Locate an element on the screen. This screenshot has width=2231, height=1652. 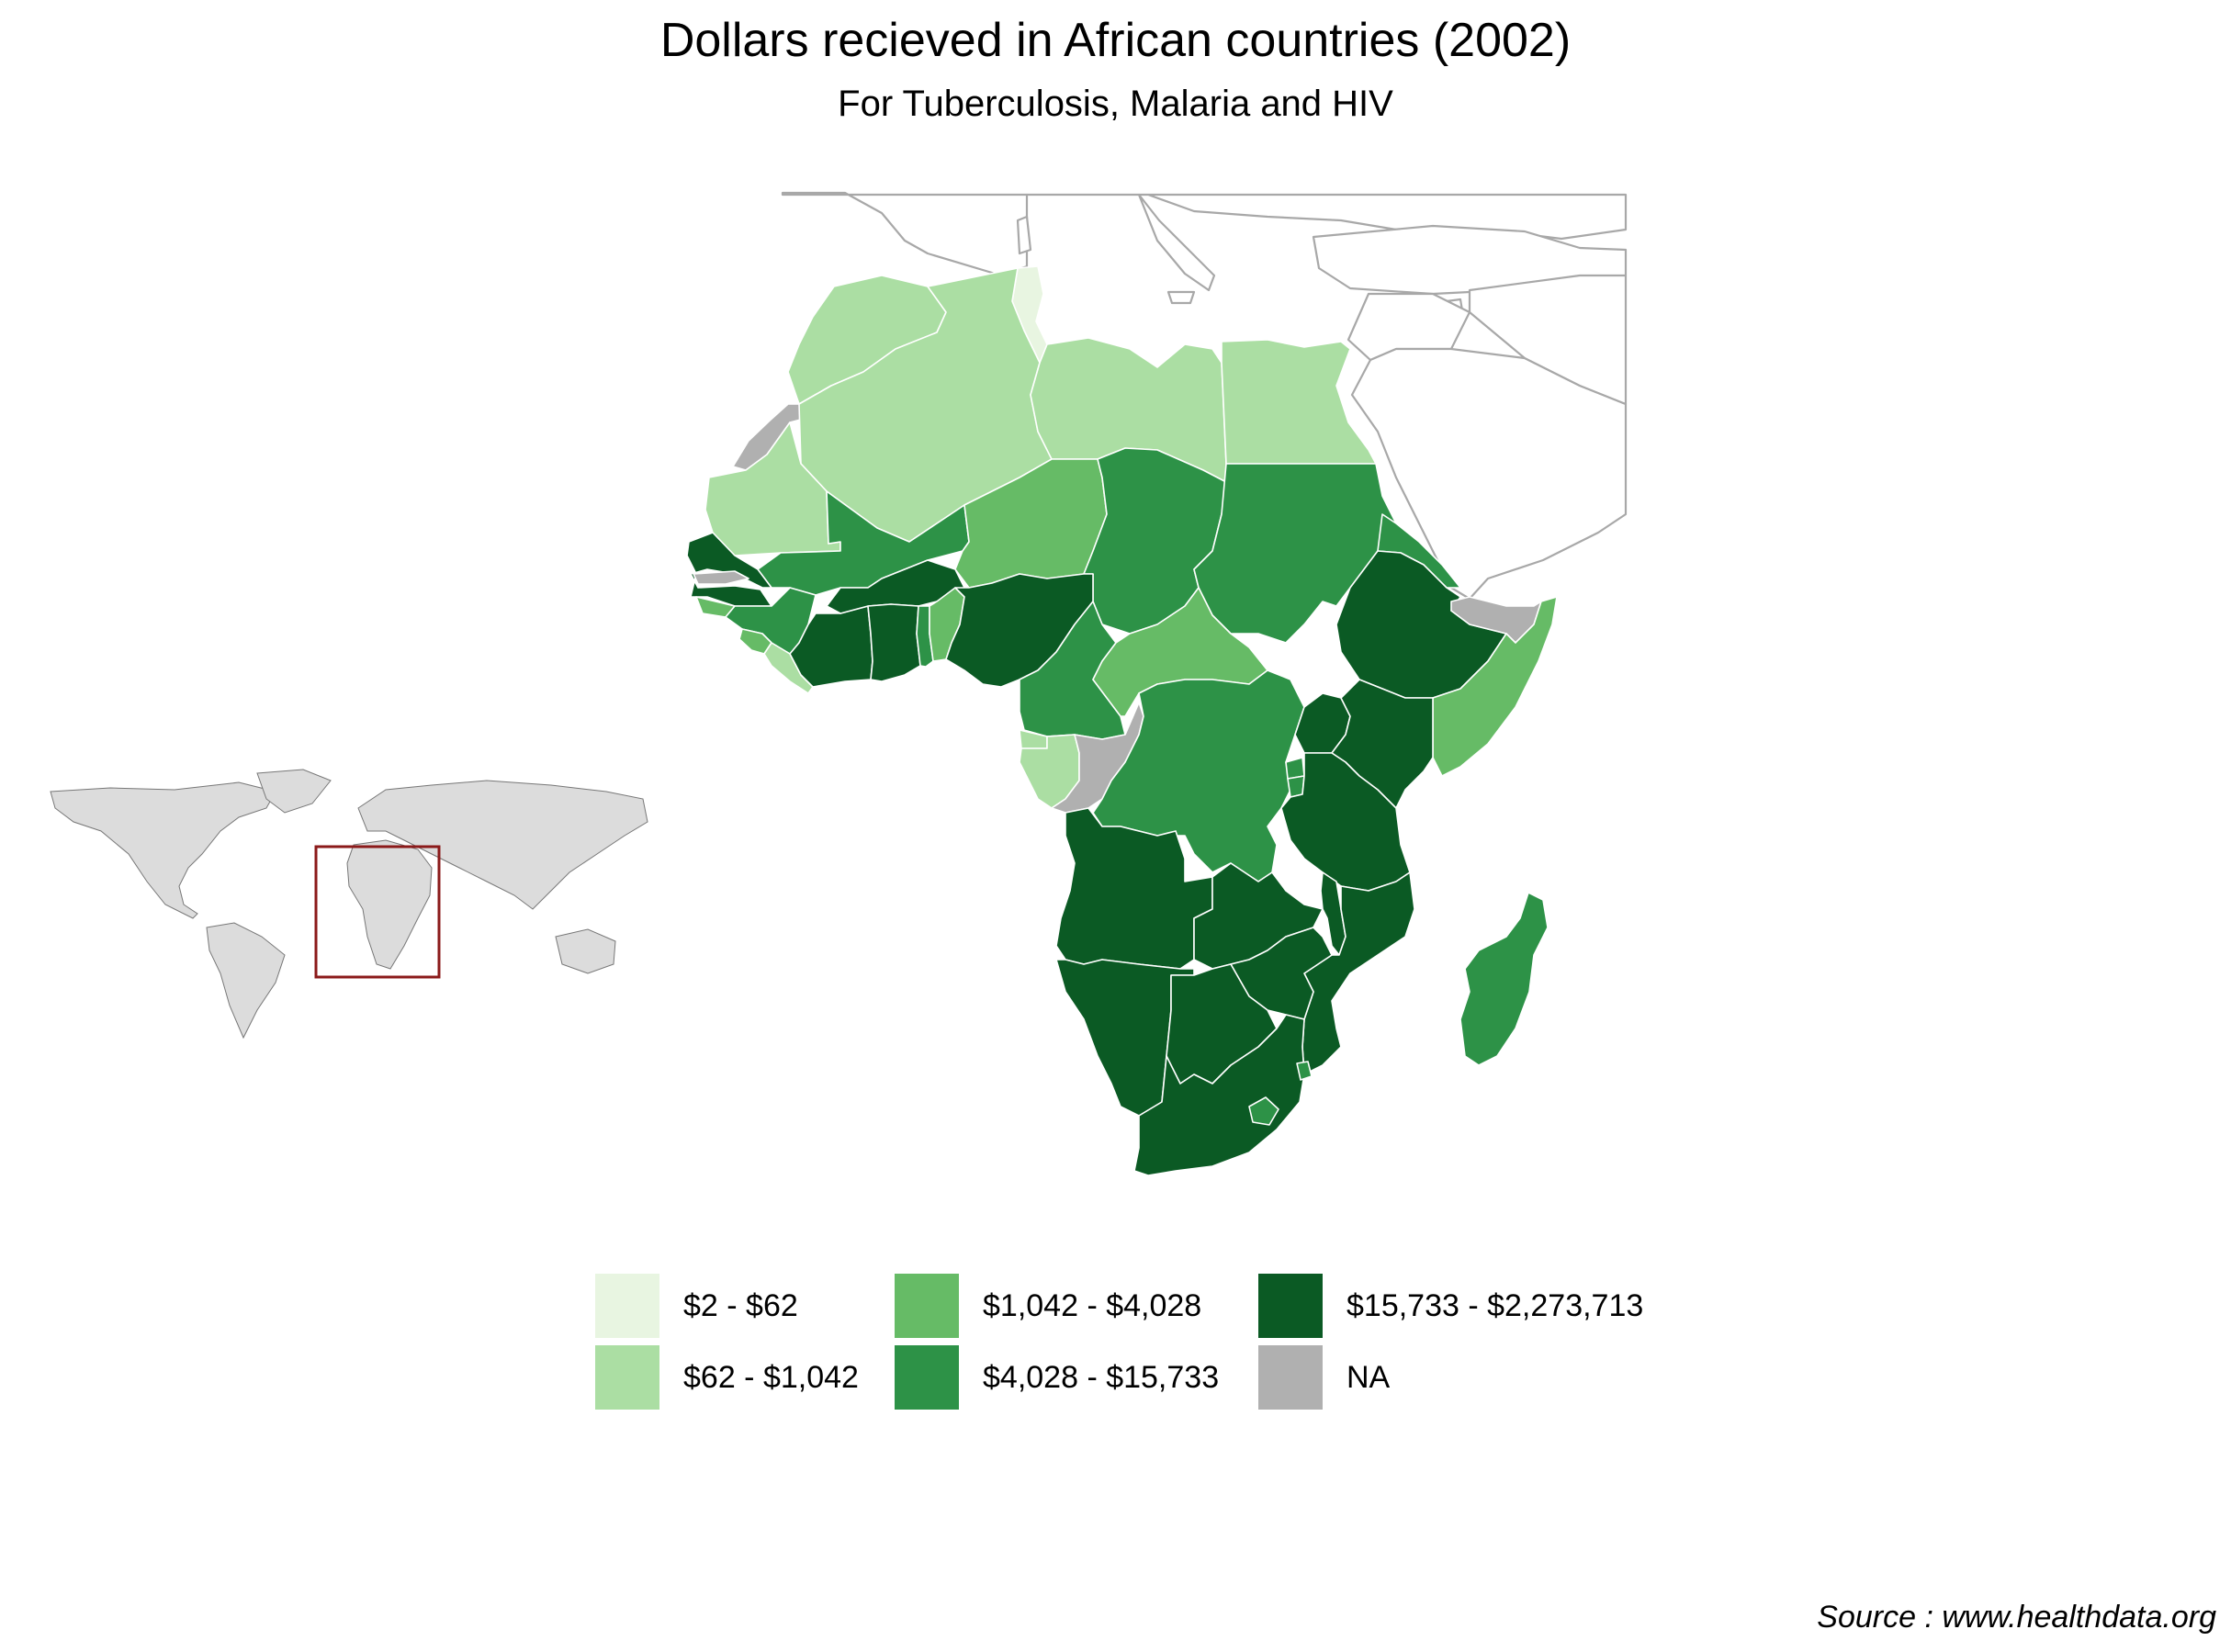
region-zimbabwe is located at coordinates (1281, 973).